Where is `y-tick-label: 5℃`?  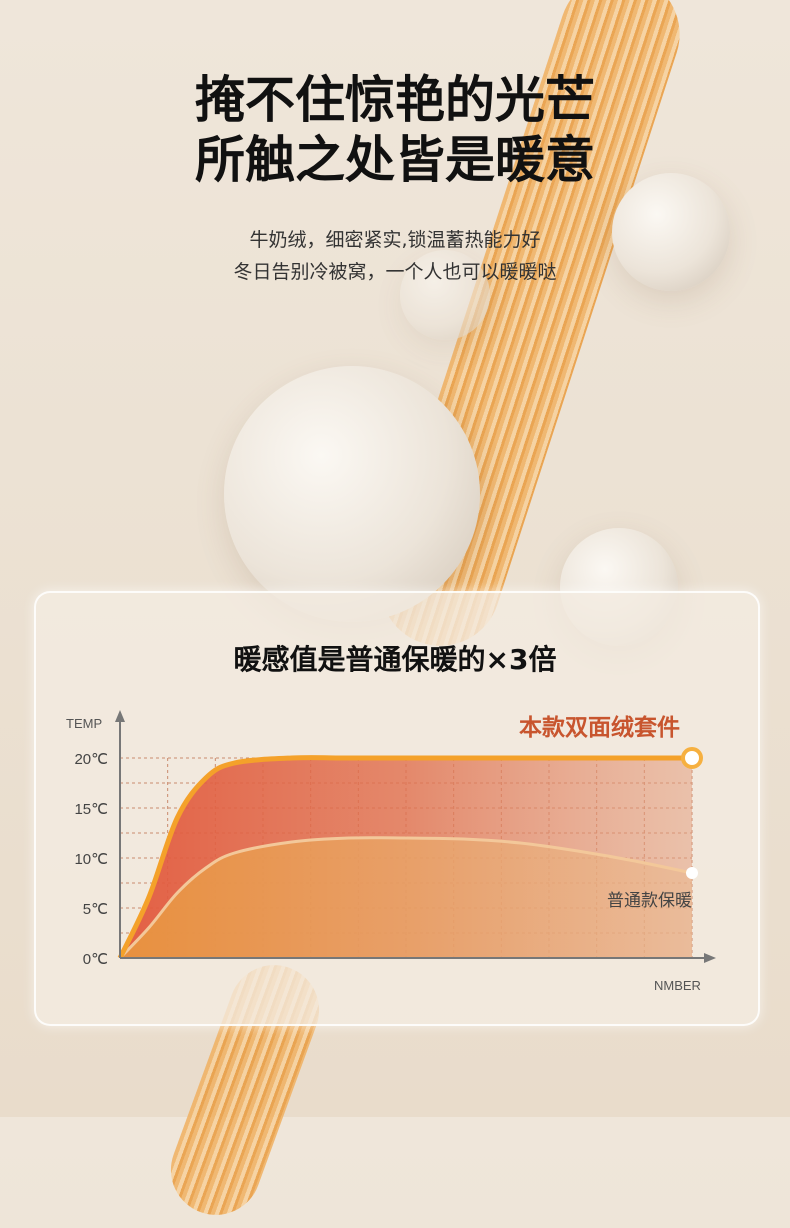 y-tick-label: 5℃ is located at coordinates (95, 909).